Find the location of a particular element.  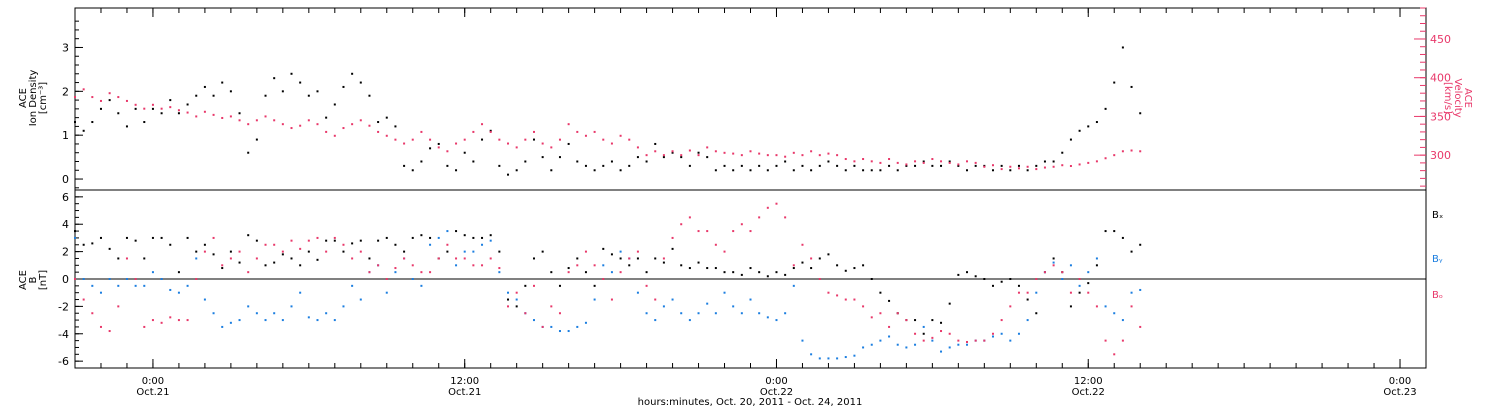

density-axis-title-line3: [cm⁻³] is located at coordinates (43, 98).